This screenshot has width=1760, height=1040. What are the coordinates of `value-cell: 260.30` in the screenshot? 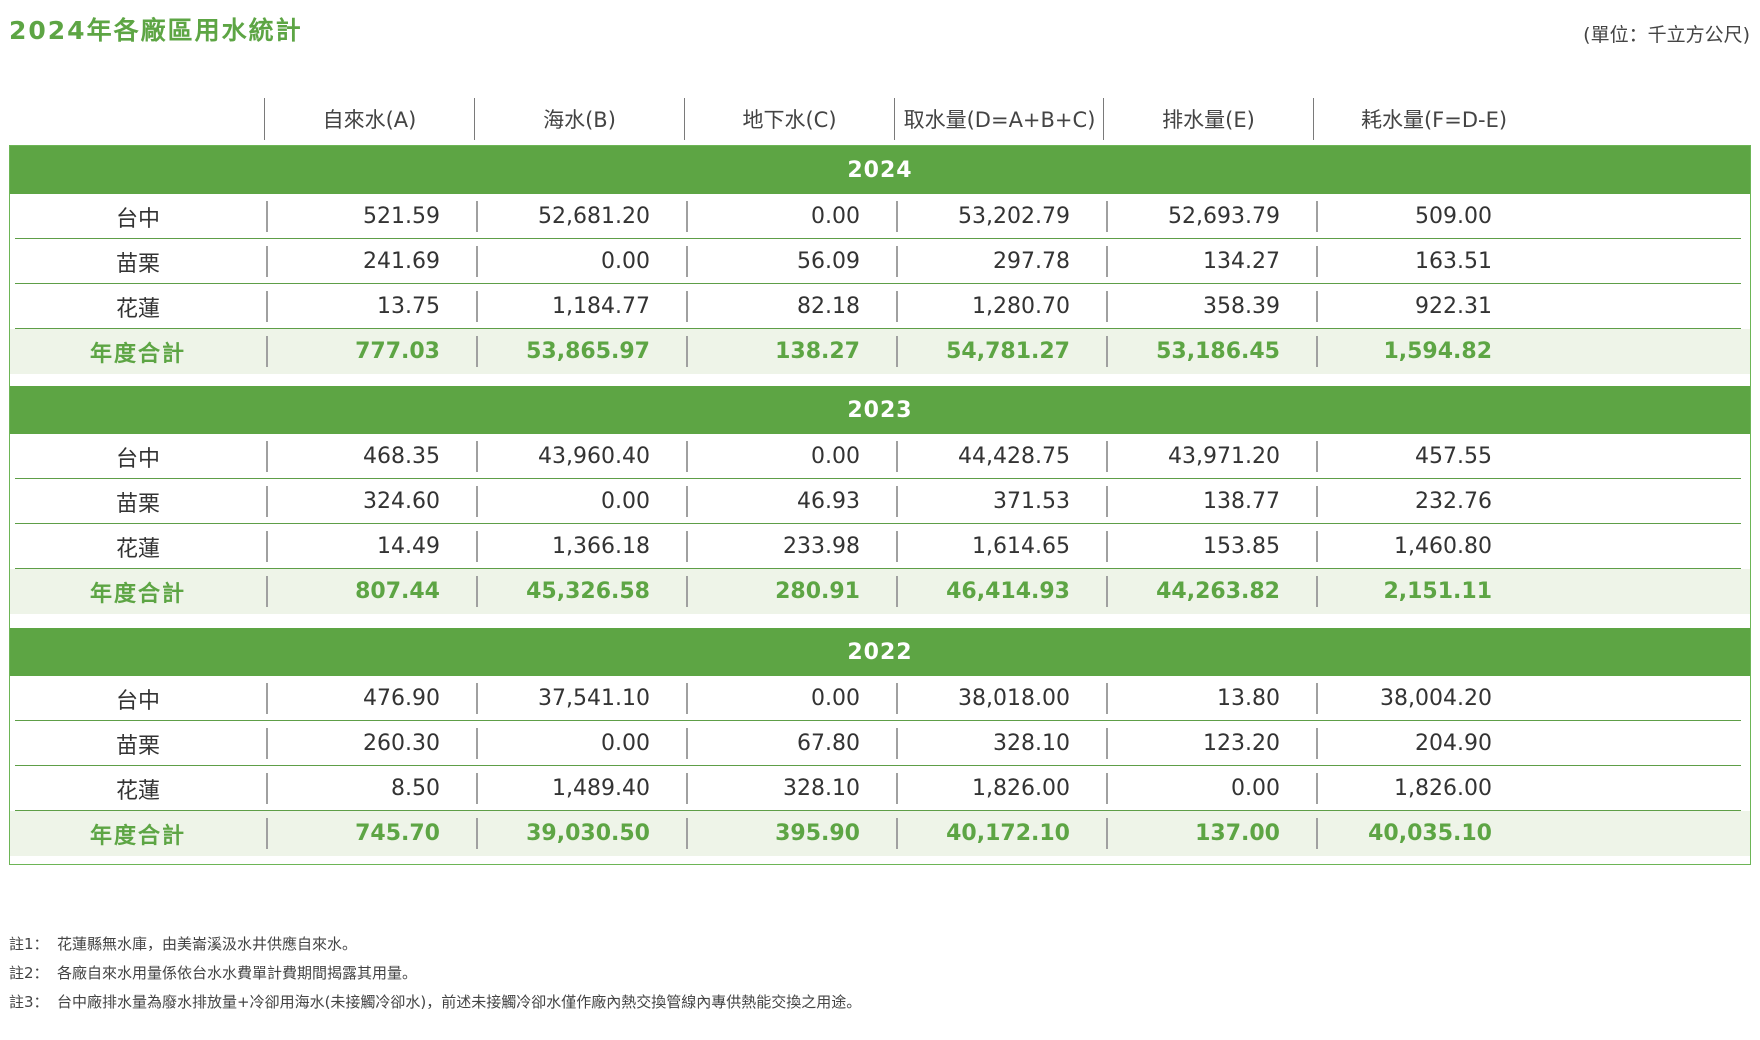 It's located at (401, 743).